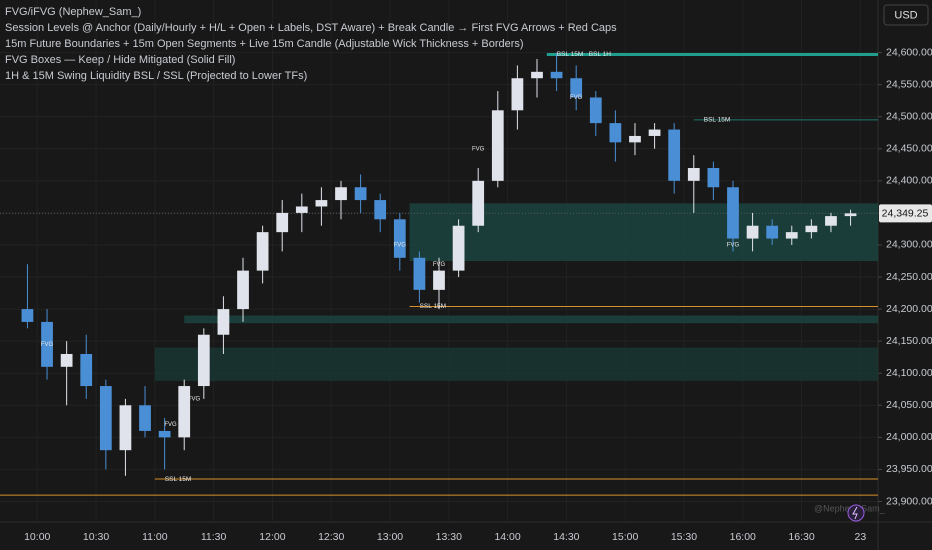 This screenshot has width=932, height=550. What do you see at coordinates (96, 537) in the screenshot?
I see `x-tick-label: 10:30` at bounding box center [96, 537].